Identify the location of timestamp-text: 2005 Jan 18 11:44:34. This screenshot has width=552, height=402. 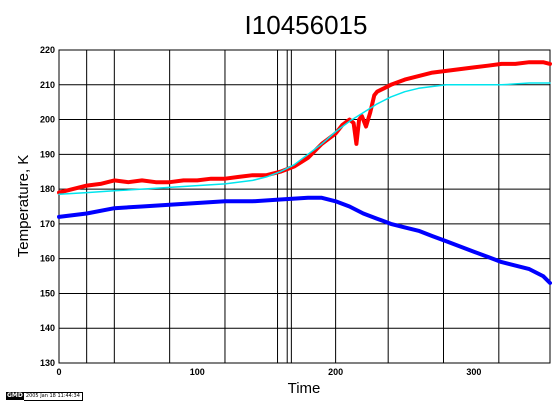
(53, 396).